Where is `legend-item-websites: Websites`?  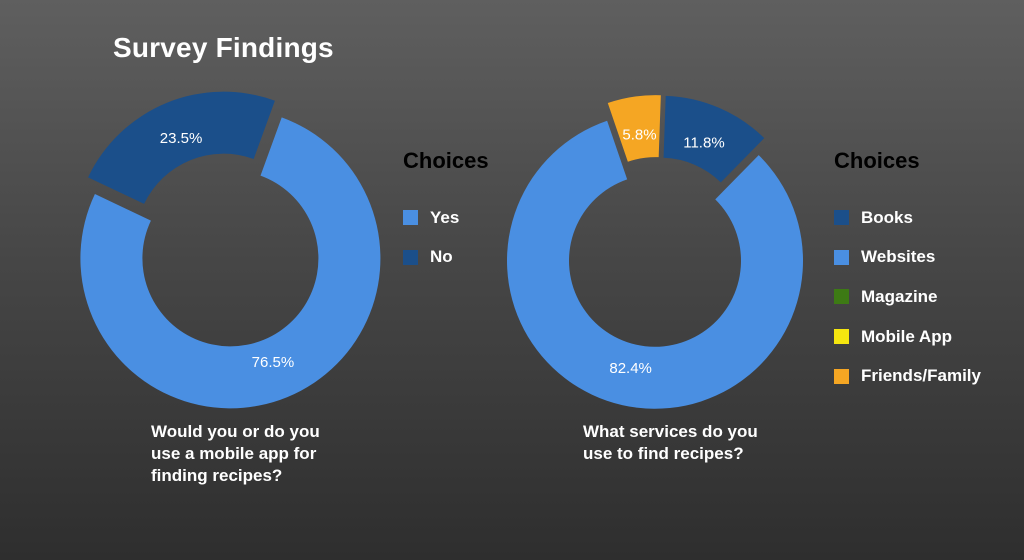
legend-item-websites: Websites is located at coordinates (907, 258).